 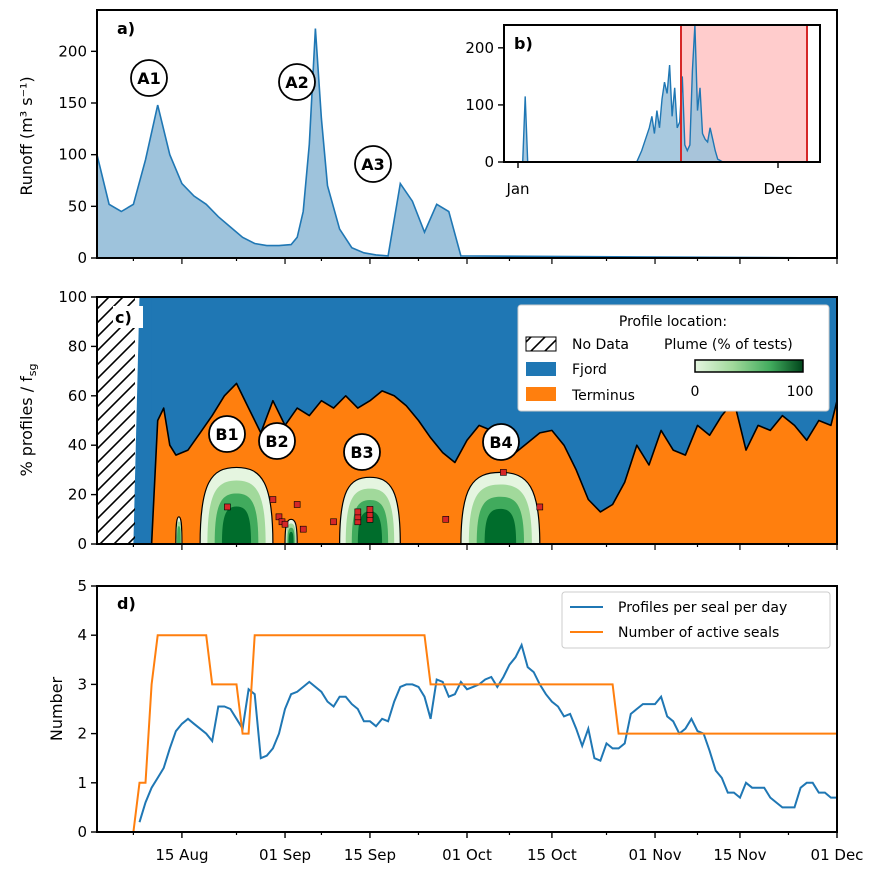 I want to click on legend-plume-colorbar, so click(x=749, y=366).